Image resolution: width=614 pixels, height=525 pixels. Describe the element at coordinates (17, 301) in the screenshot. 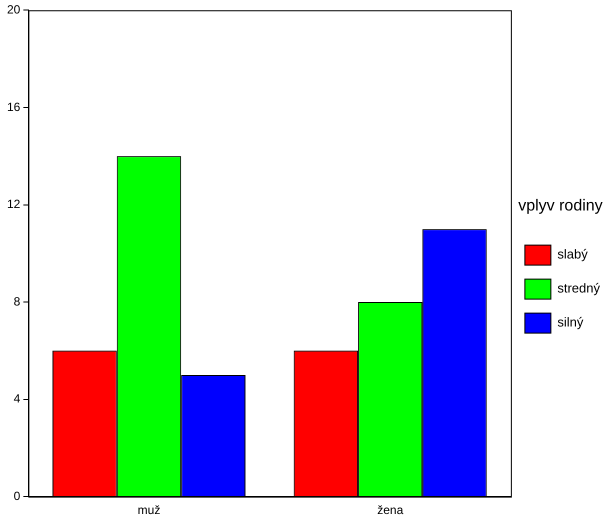

I see `y-tick-label: 8` at that location.